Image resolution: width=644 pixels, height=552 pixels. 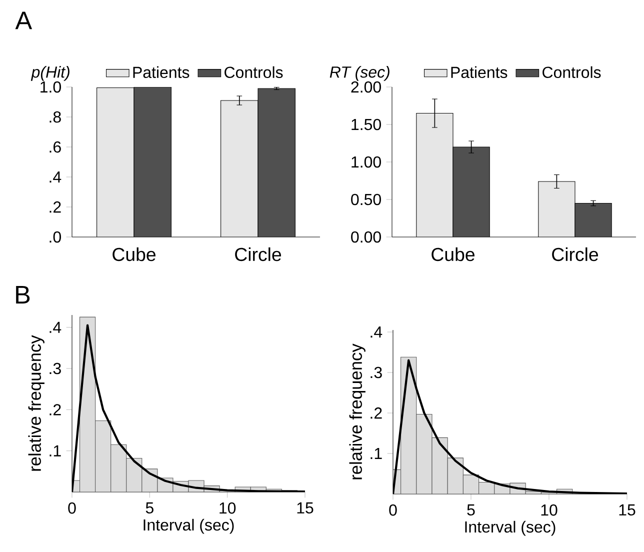 I want to click on y-axis-title: RT (sec), so click(x=360, y=73).